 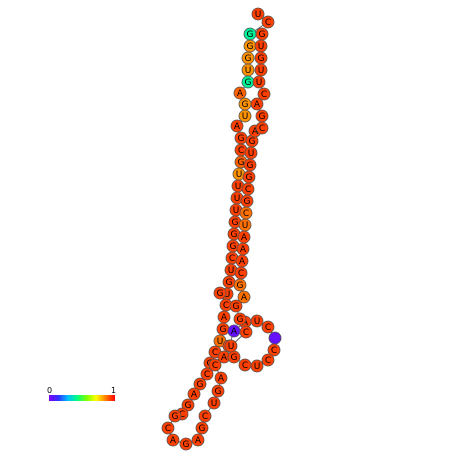 I want to click on nucleotide-24: G, so click(x=229, y=282).